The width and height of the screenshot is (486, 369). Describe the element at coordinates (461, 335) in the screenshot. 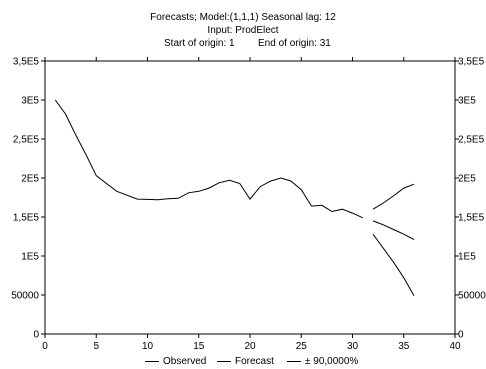

I see `y-tick-label-right: 0` at that location.